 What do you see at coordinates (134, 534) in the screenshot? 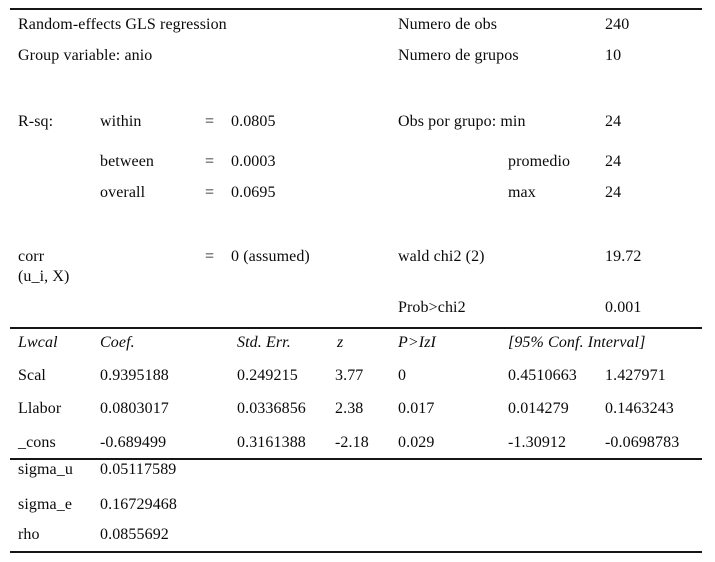
I see `rho-value: 0.0855692` at bounding box center [134, 534].